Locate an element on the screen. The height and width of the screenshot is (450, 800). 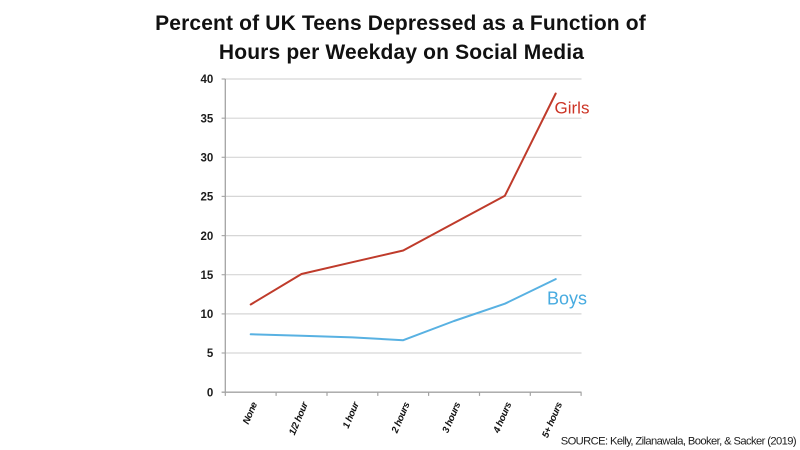
svg-text: Girls is located at coordinates (572, 107).